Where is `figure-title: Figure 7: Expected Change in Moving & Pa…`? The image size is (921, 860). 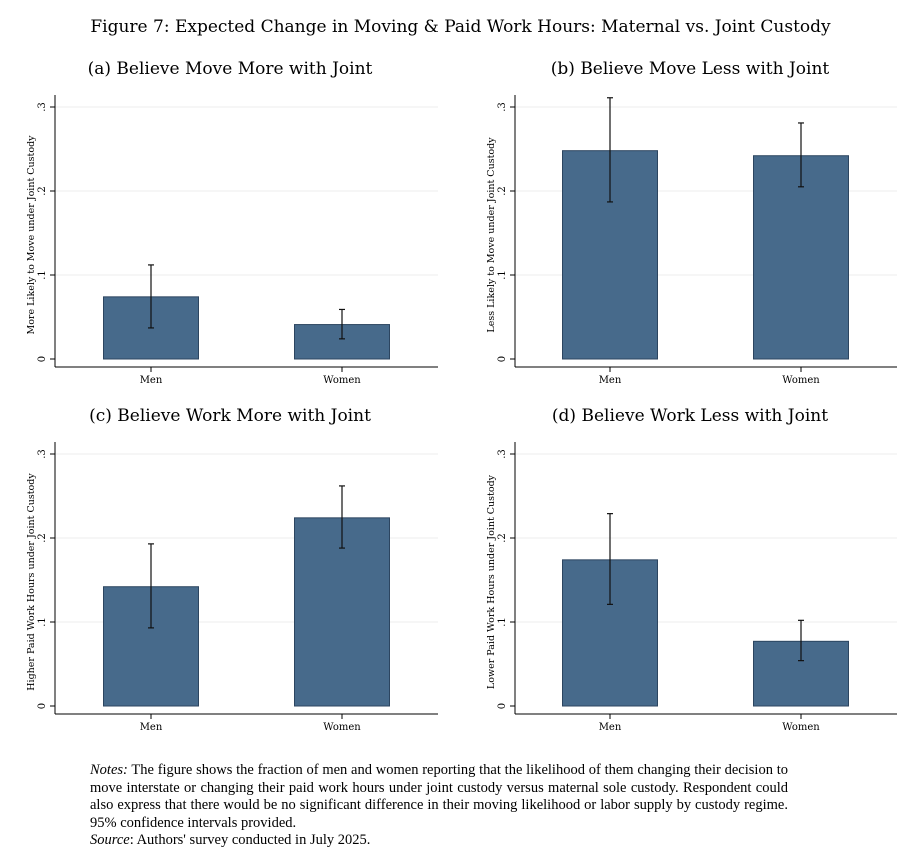
figure-title: Figure 7: Expected Change in Moving & Pa… is located at coordinates (460, 27).